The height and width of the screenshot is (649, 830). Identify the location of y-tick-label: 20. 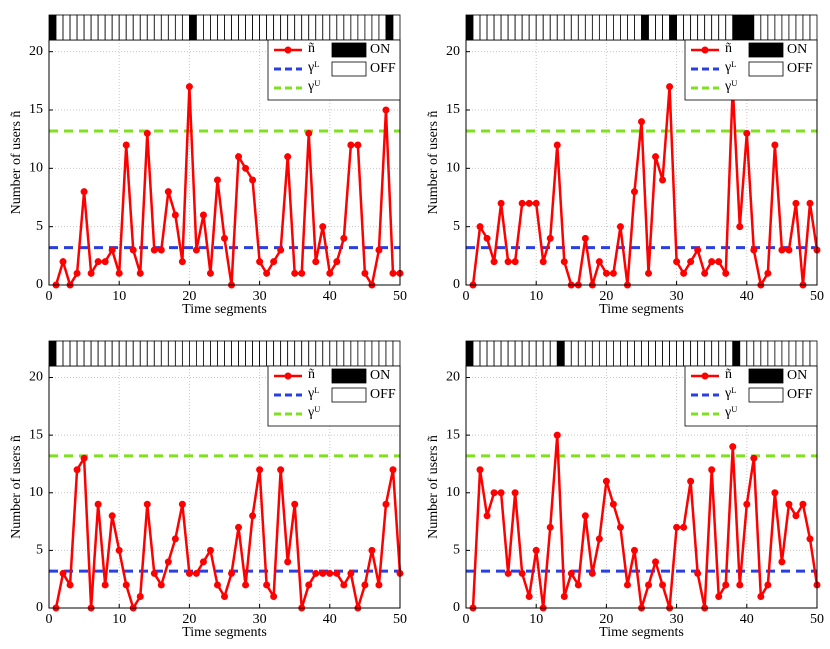
(36, 377).